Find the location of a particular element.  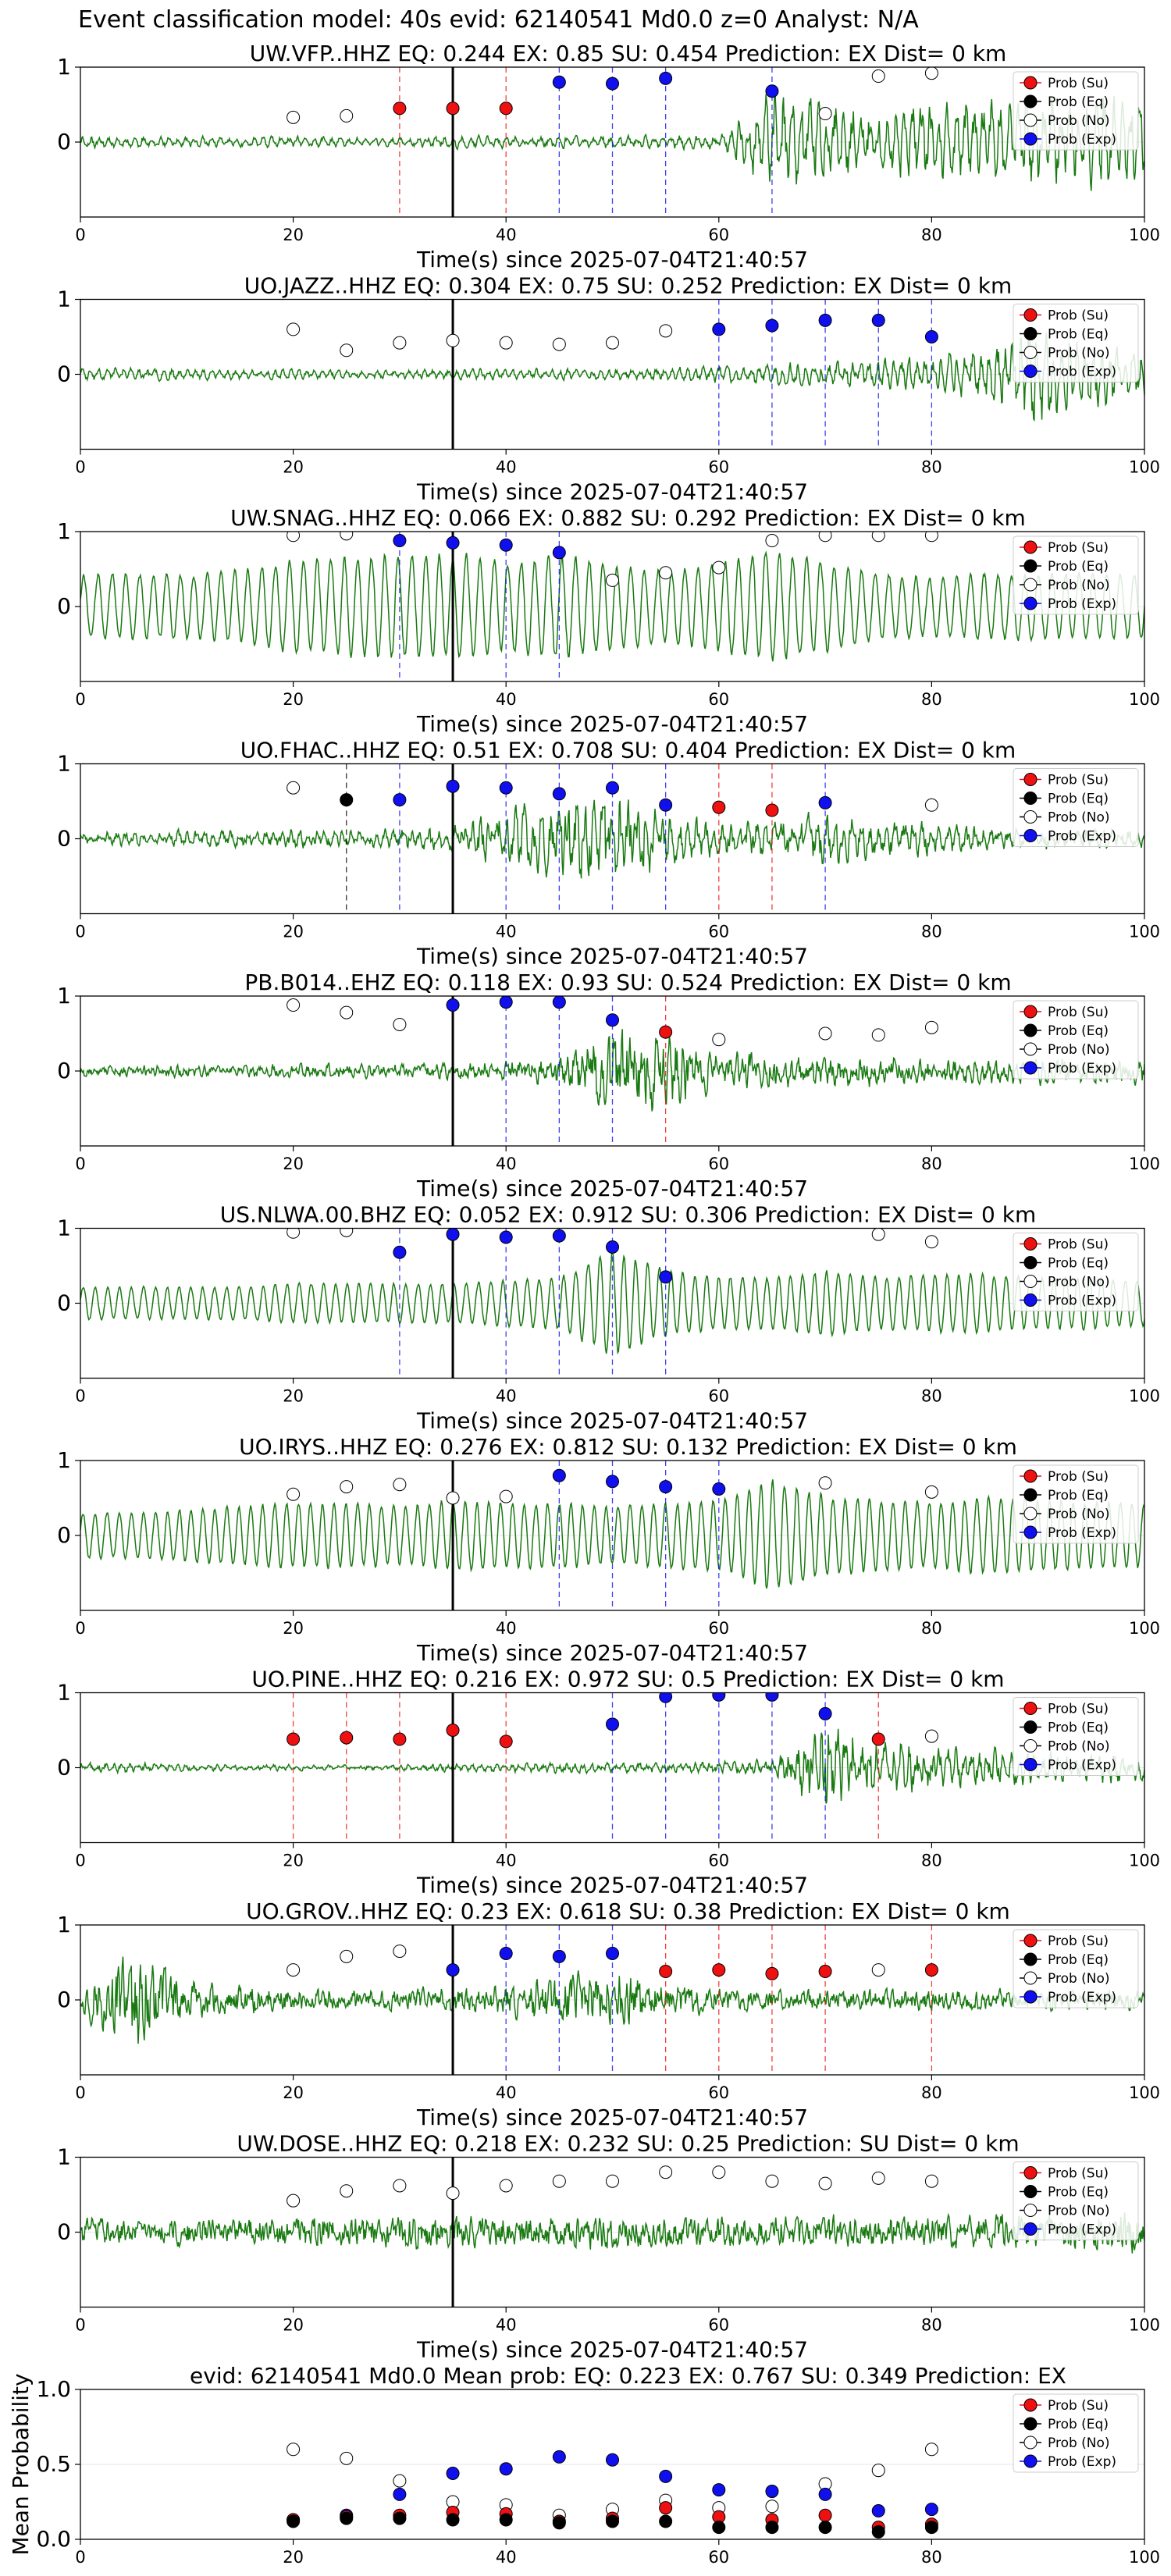

legend-marker-su is located at coordinates (1030, 315).